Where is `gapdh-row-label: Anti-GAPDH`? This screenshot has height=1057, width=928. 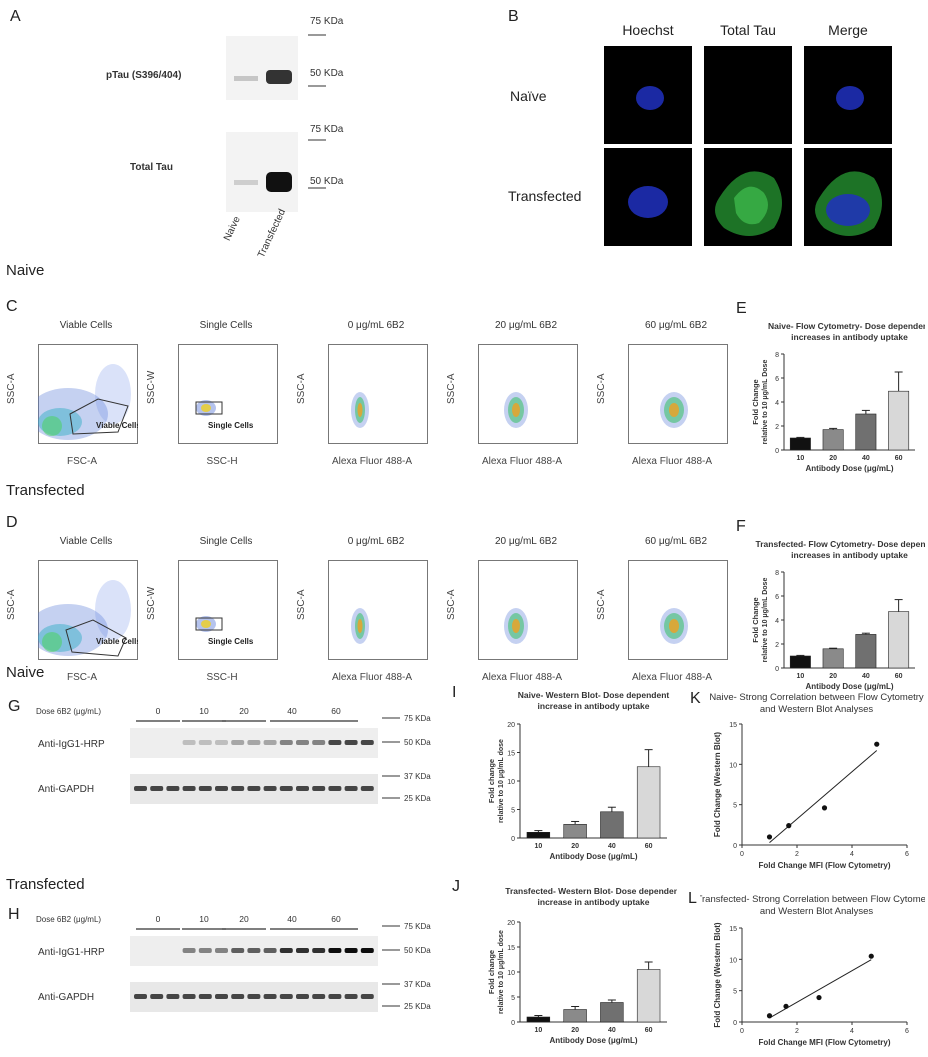 gapdh-row-label: Anti-GAPDH is located at coordinates (66, 789).